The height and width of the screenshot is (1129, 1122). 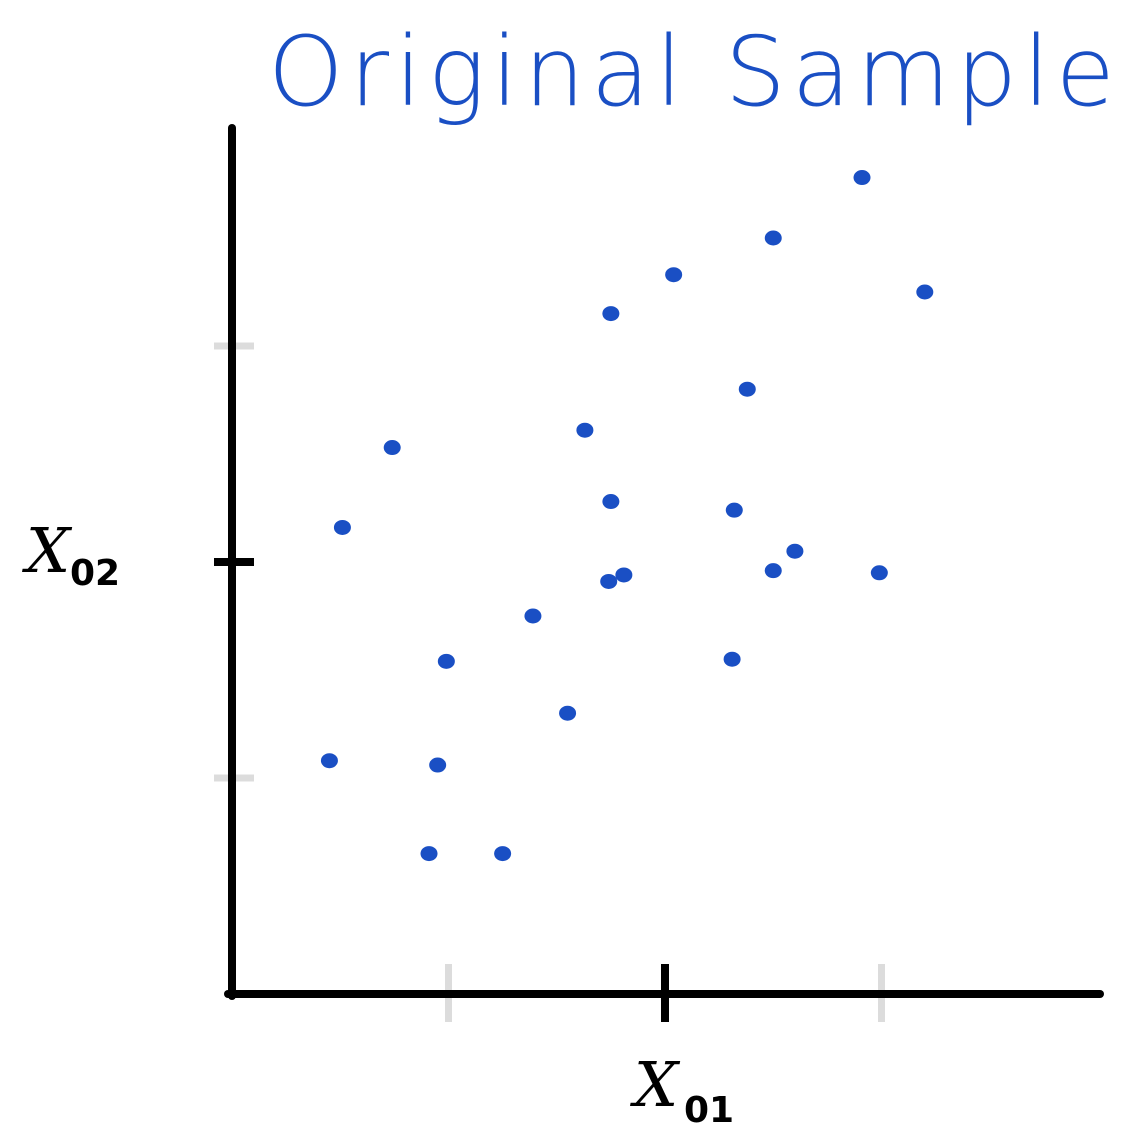 What do you see at coordinates (694, 72) in the screenshot?
I see `chart-title: Original Sample` at bounding box center [694, 72].